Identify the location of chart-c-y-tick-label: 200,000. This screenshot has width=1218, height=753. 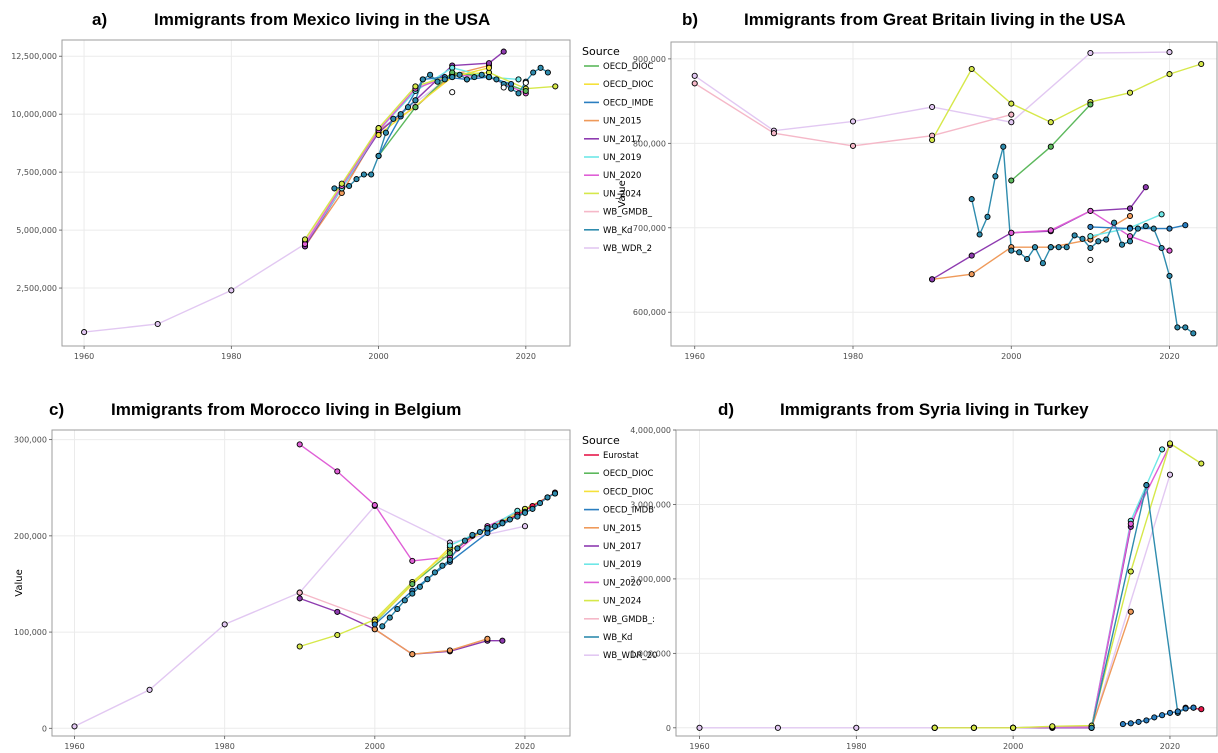
(30, 536).